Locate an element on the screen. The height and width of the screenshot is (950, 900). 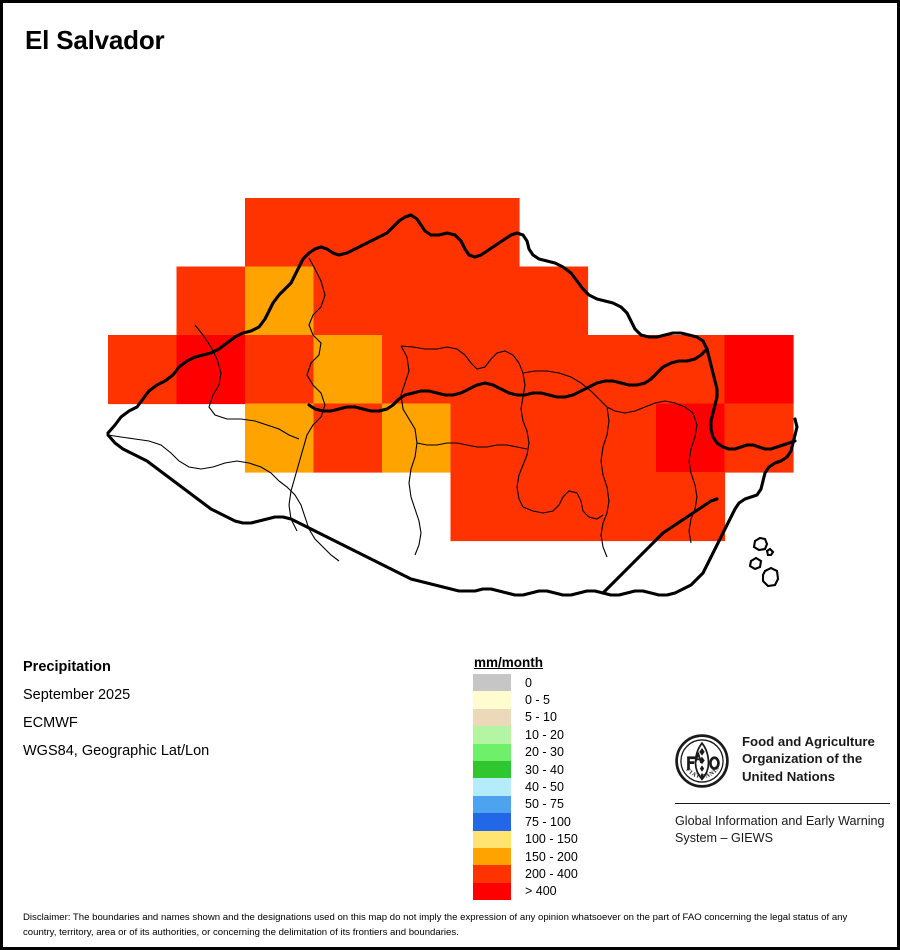
legend-row: 20 - 30 is located at coordinates (525, 752).